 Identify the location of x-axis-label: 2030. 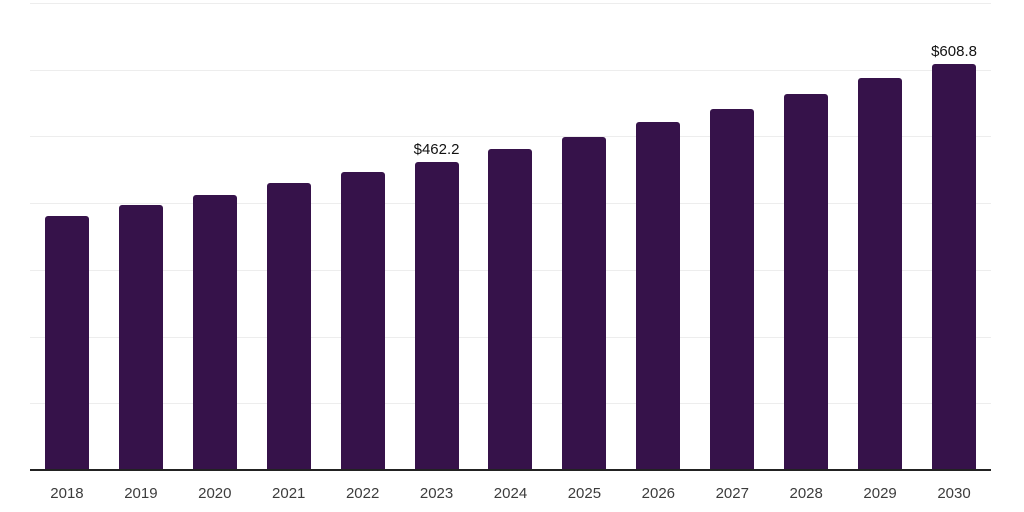
(954, 493).